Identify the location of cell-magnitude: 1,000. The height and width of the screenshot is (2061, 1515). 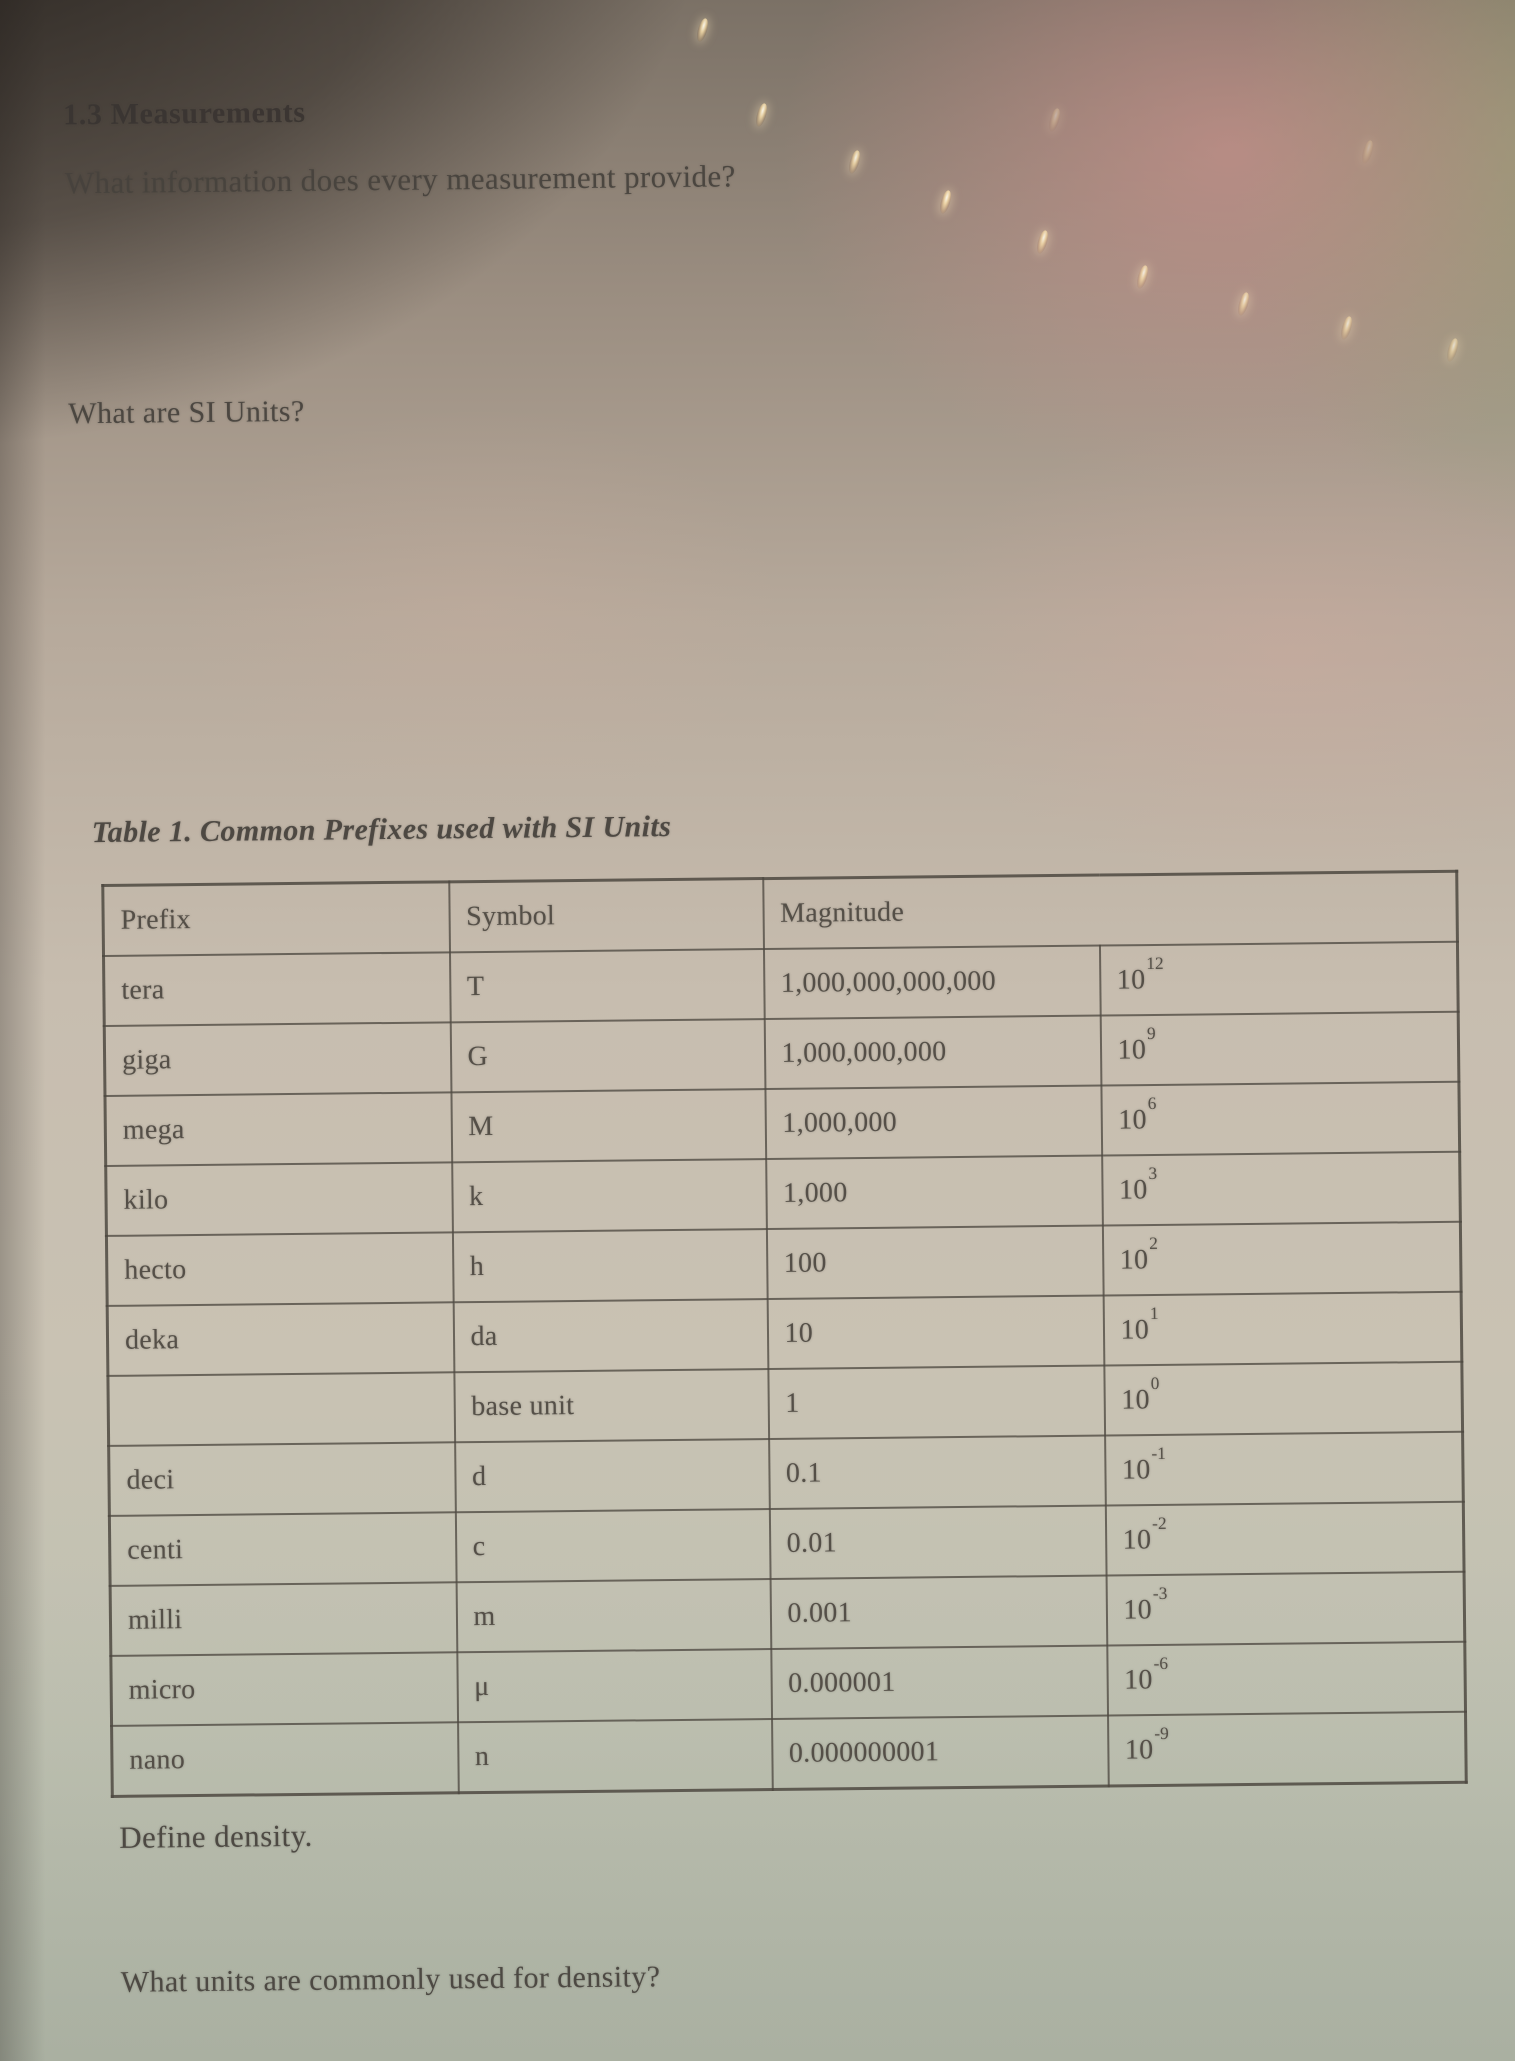
(934, 1192).